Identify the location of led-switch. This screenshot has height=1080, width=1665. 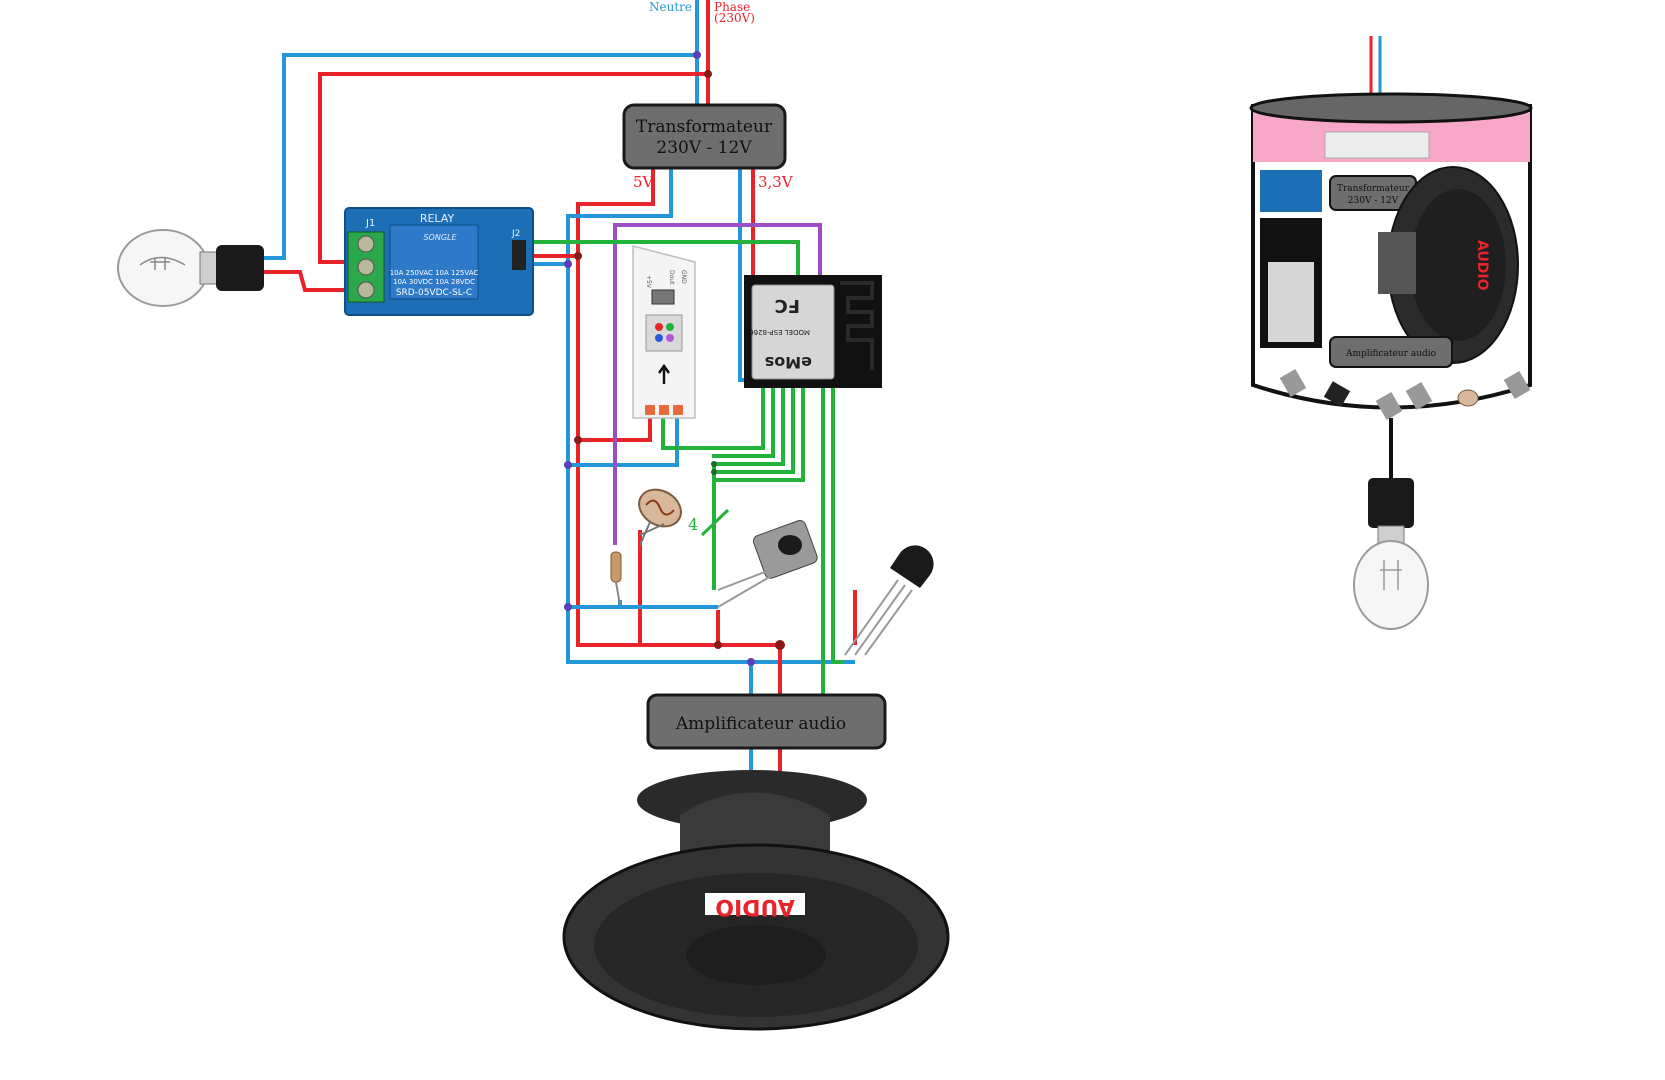
(663, 297).